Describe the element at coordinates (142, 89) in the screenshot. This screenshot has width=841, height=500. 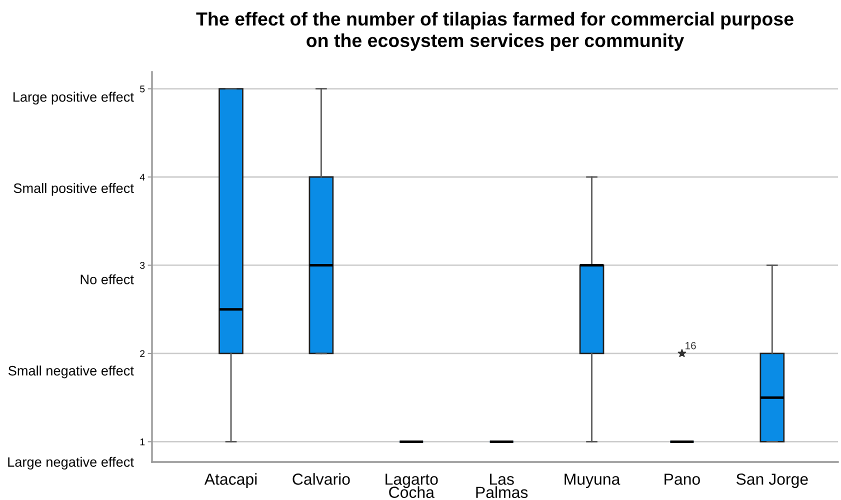
I see `y-tick-label: 5` at that location.